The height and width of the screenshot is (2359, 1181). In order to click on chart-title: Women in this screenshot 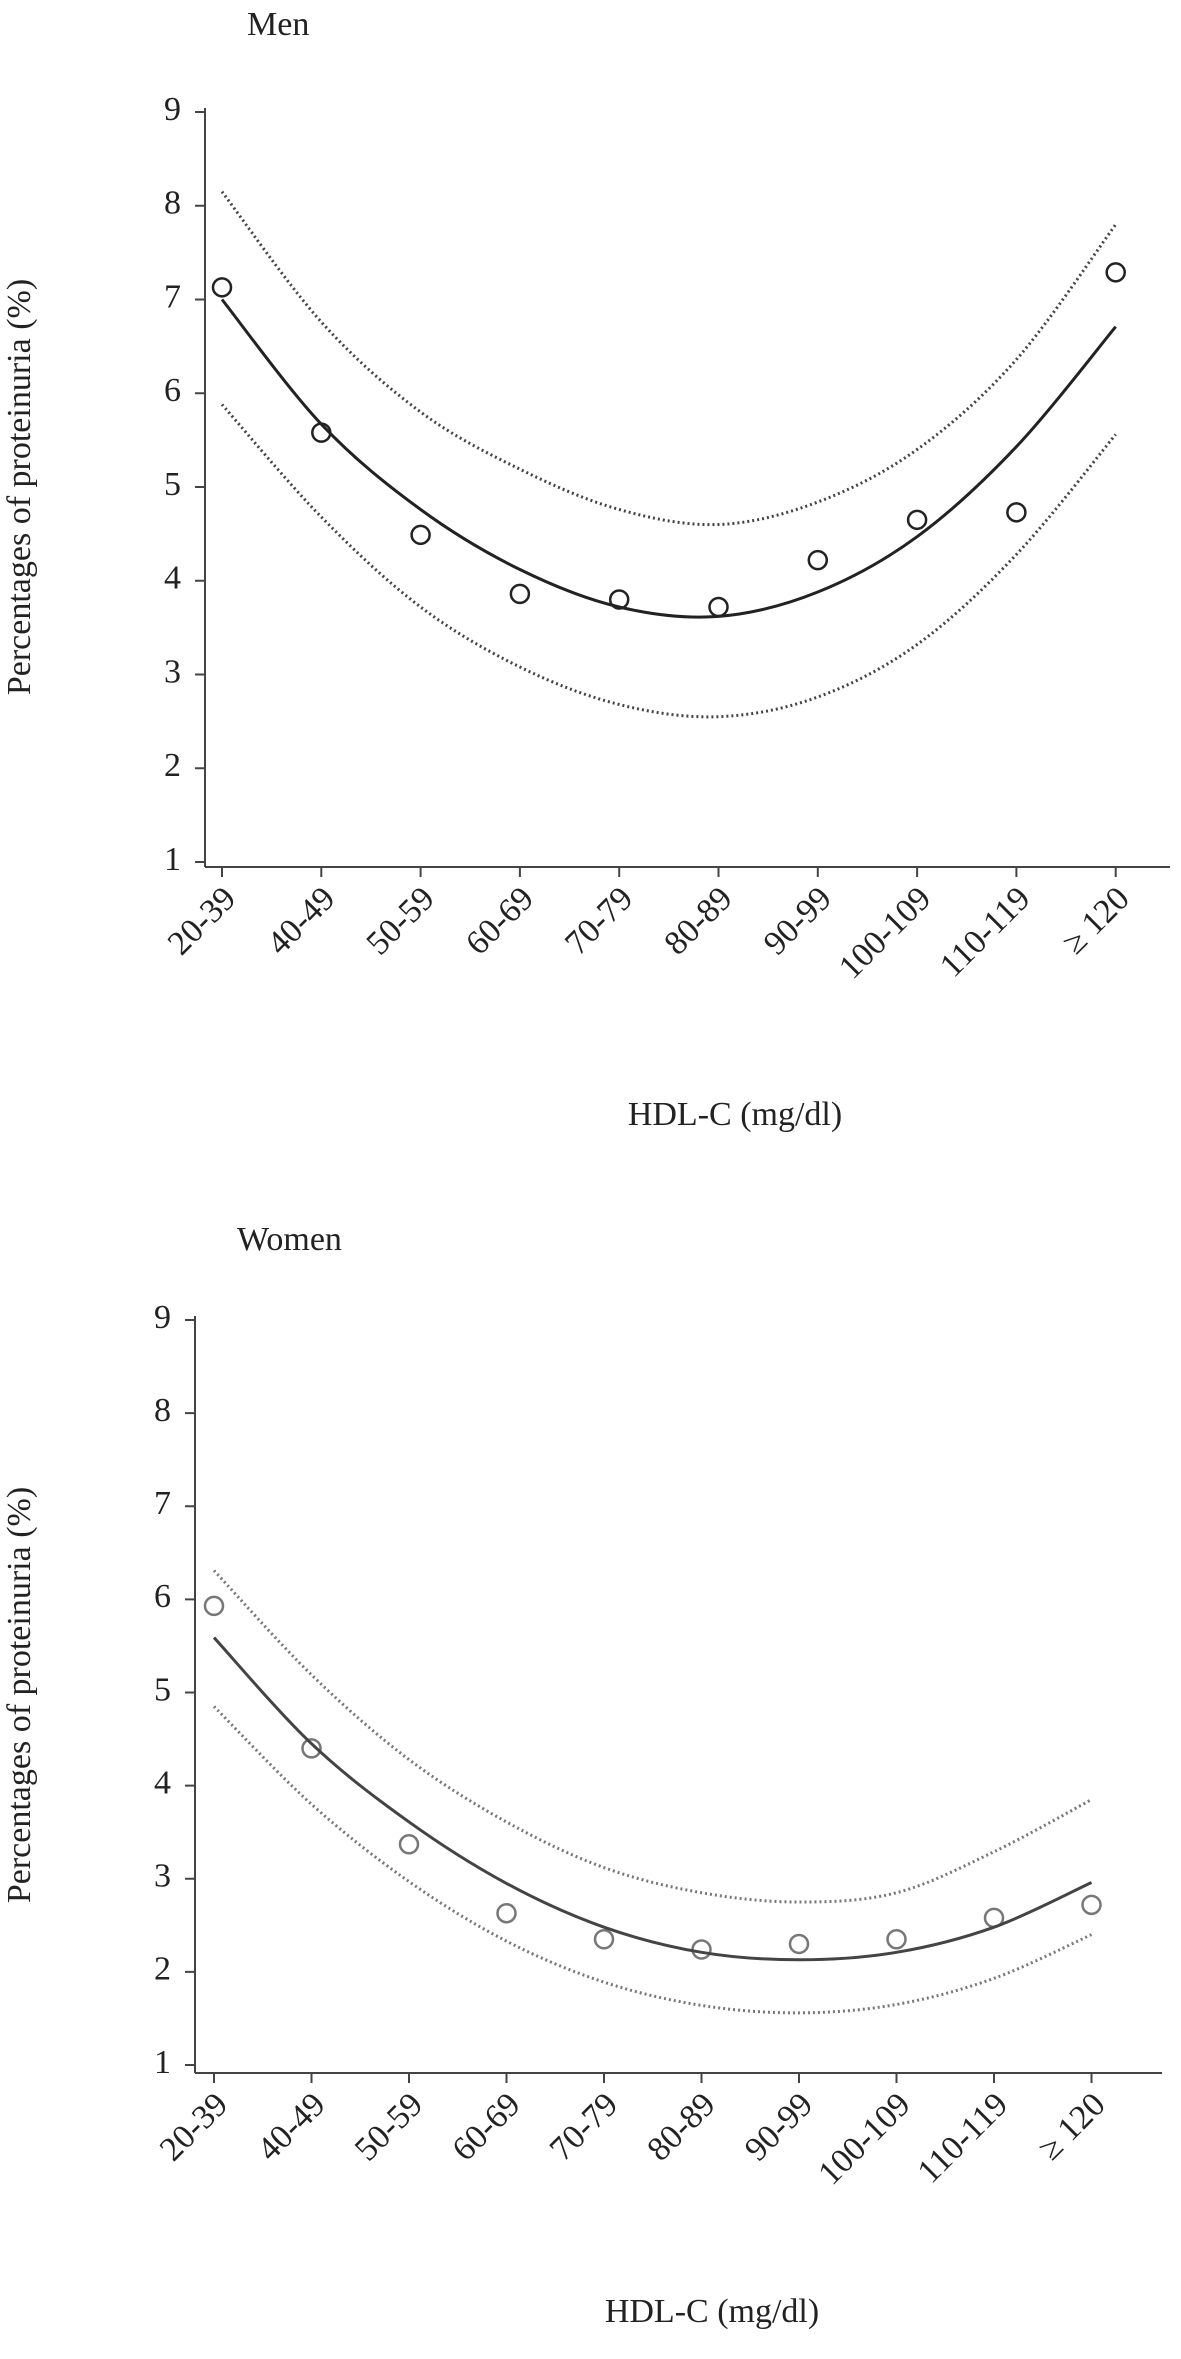, I will do `click(289, 1239)`.